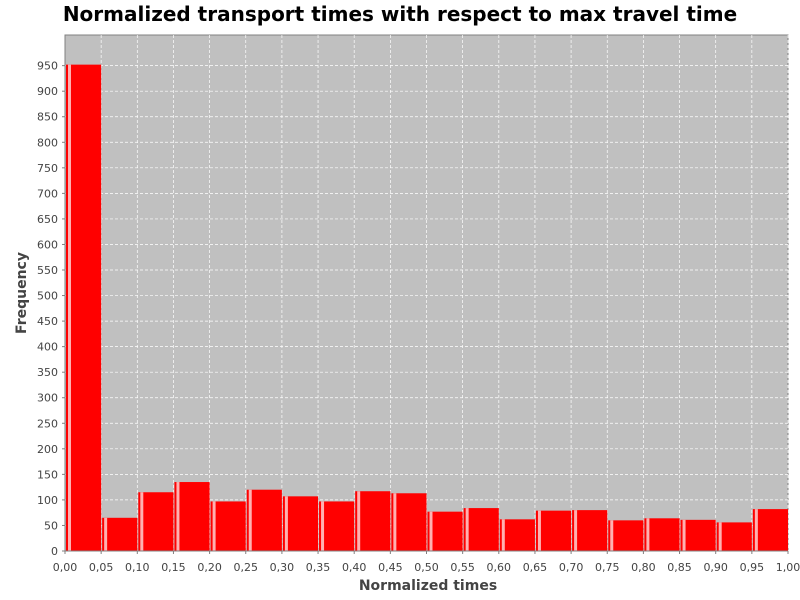 The image size is (800, 600). I want to click on x-tick-label: 0,25, so click(246, 567).